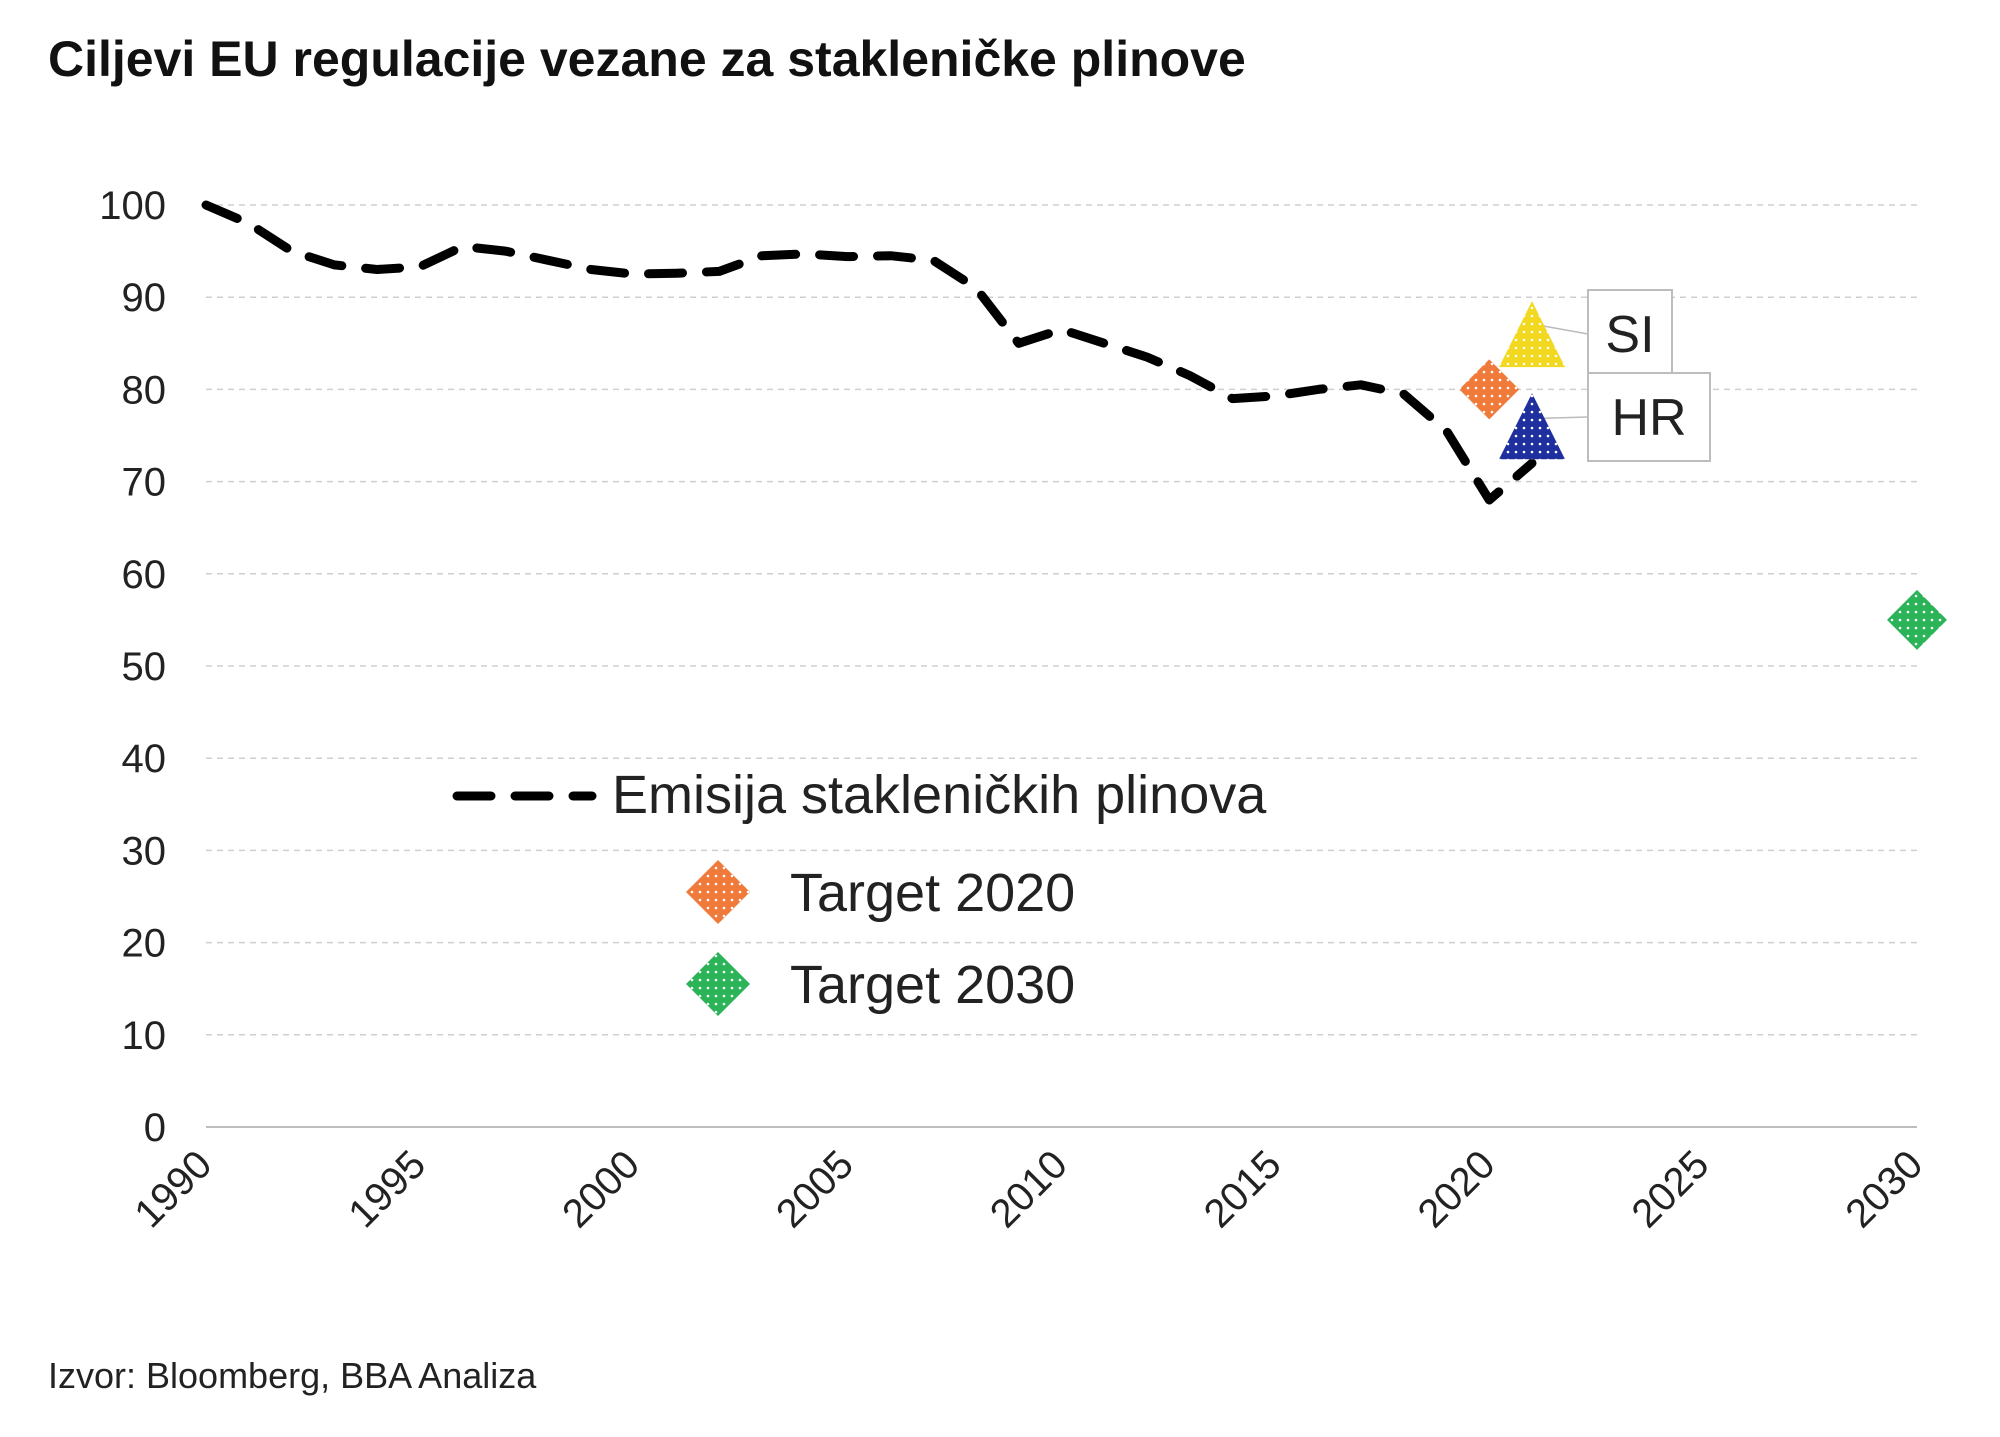  I want to click on x-tick-label: 1990, so click(173, 1189).